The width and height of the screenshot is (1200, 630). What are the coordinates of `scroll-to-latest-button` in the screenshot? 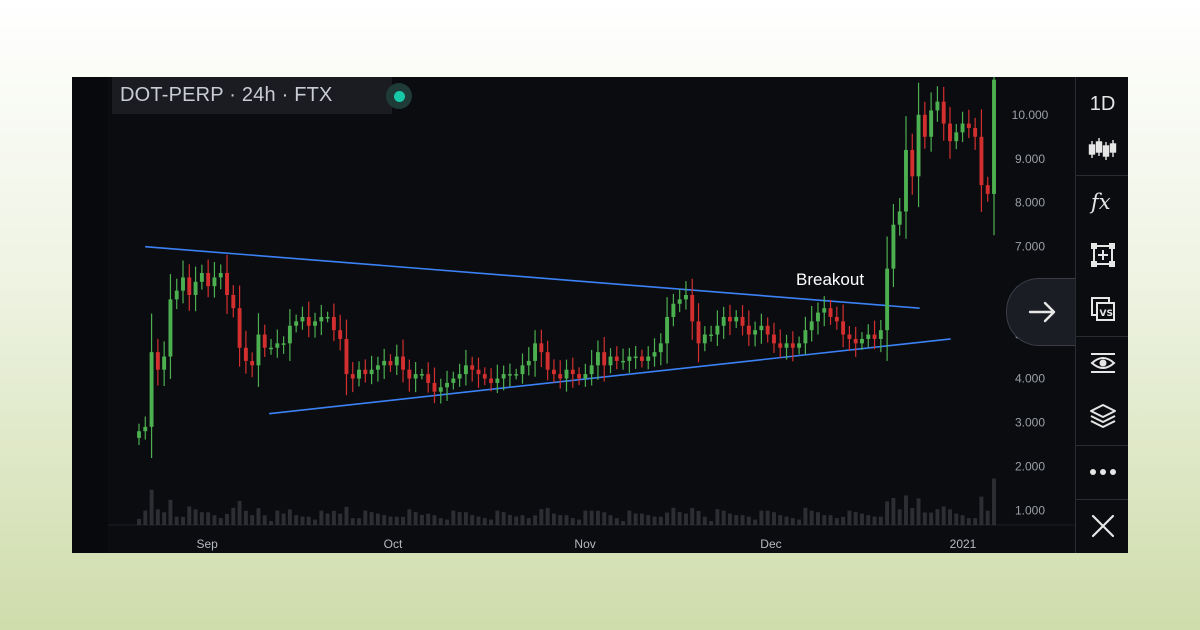 It's located at (1042, 312).